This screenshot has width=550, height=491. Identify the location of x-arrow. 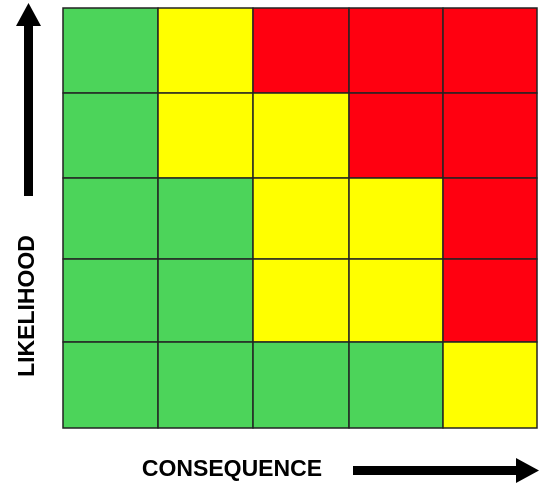
(446, 470).